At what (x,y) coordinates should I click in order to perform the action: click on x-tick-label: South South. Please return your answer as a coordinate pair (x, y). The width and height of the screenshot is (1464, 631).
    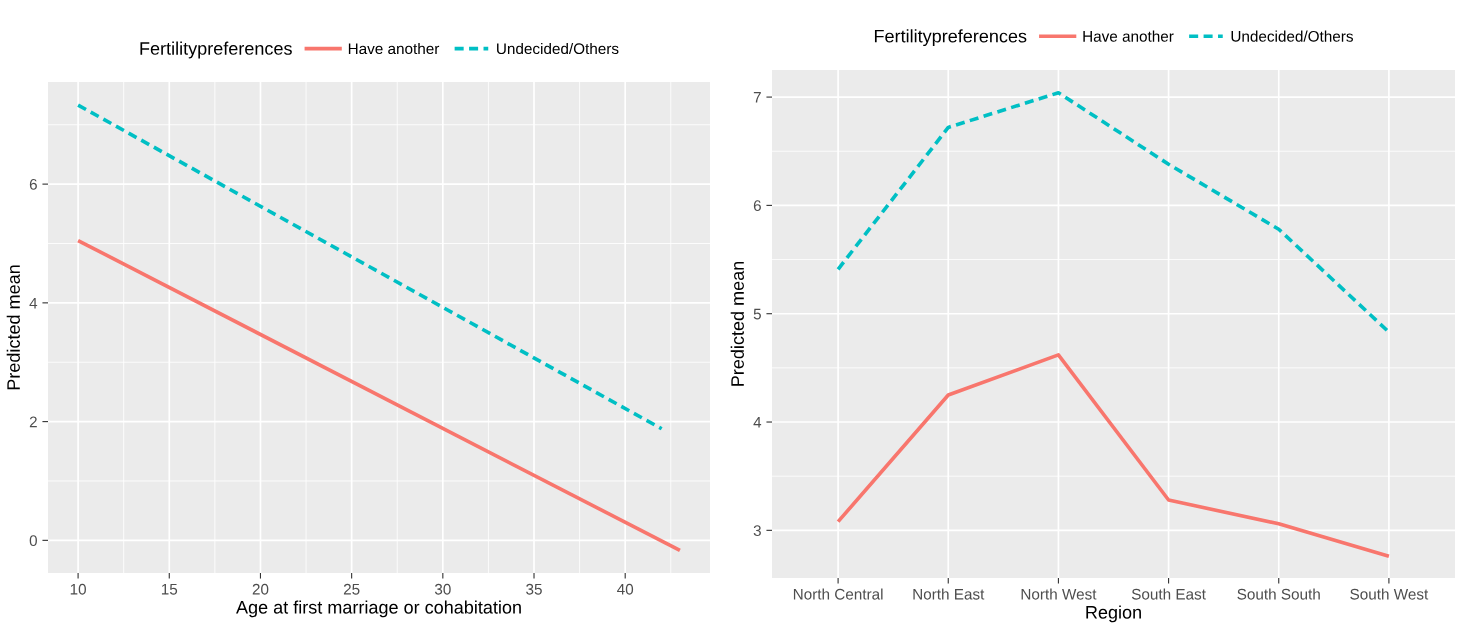
    Looking at the image, I should click on (1278, 594).